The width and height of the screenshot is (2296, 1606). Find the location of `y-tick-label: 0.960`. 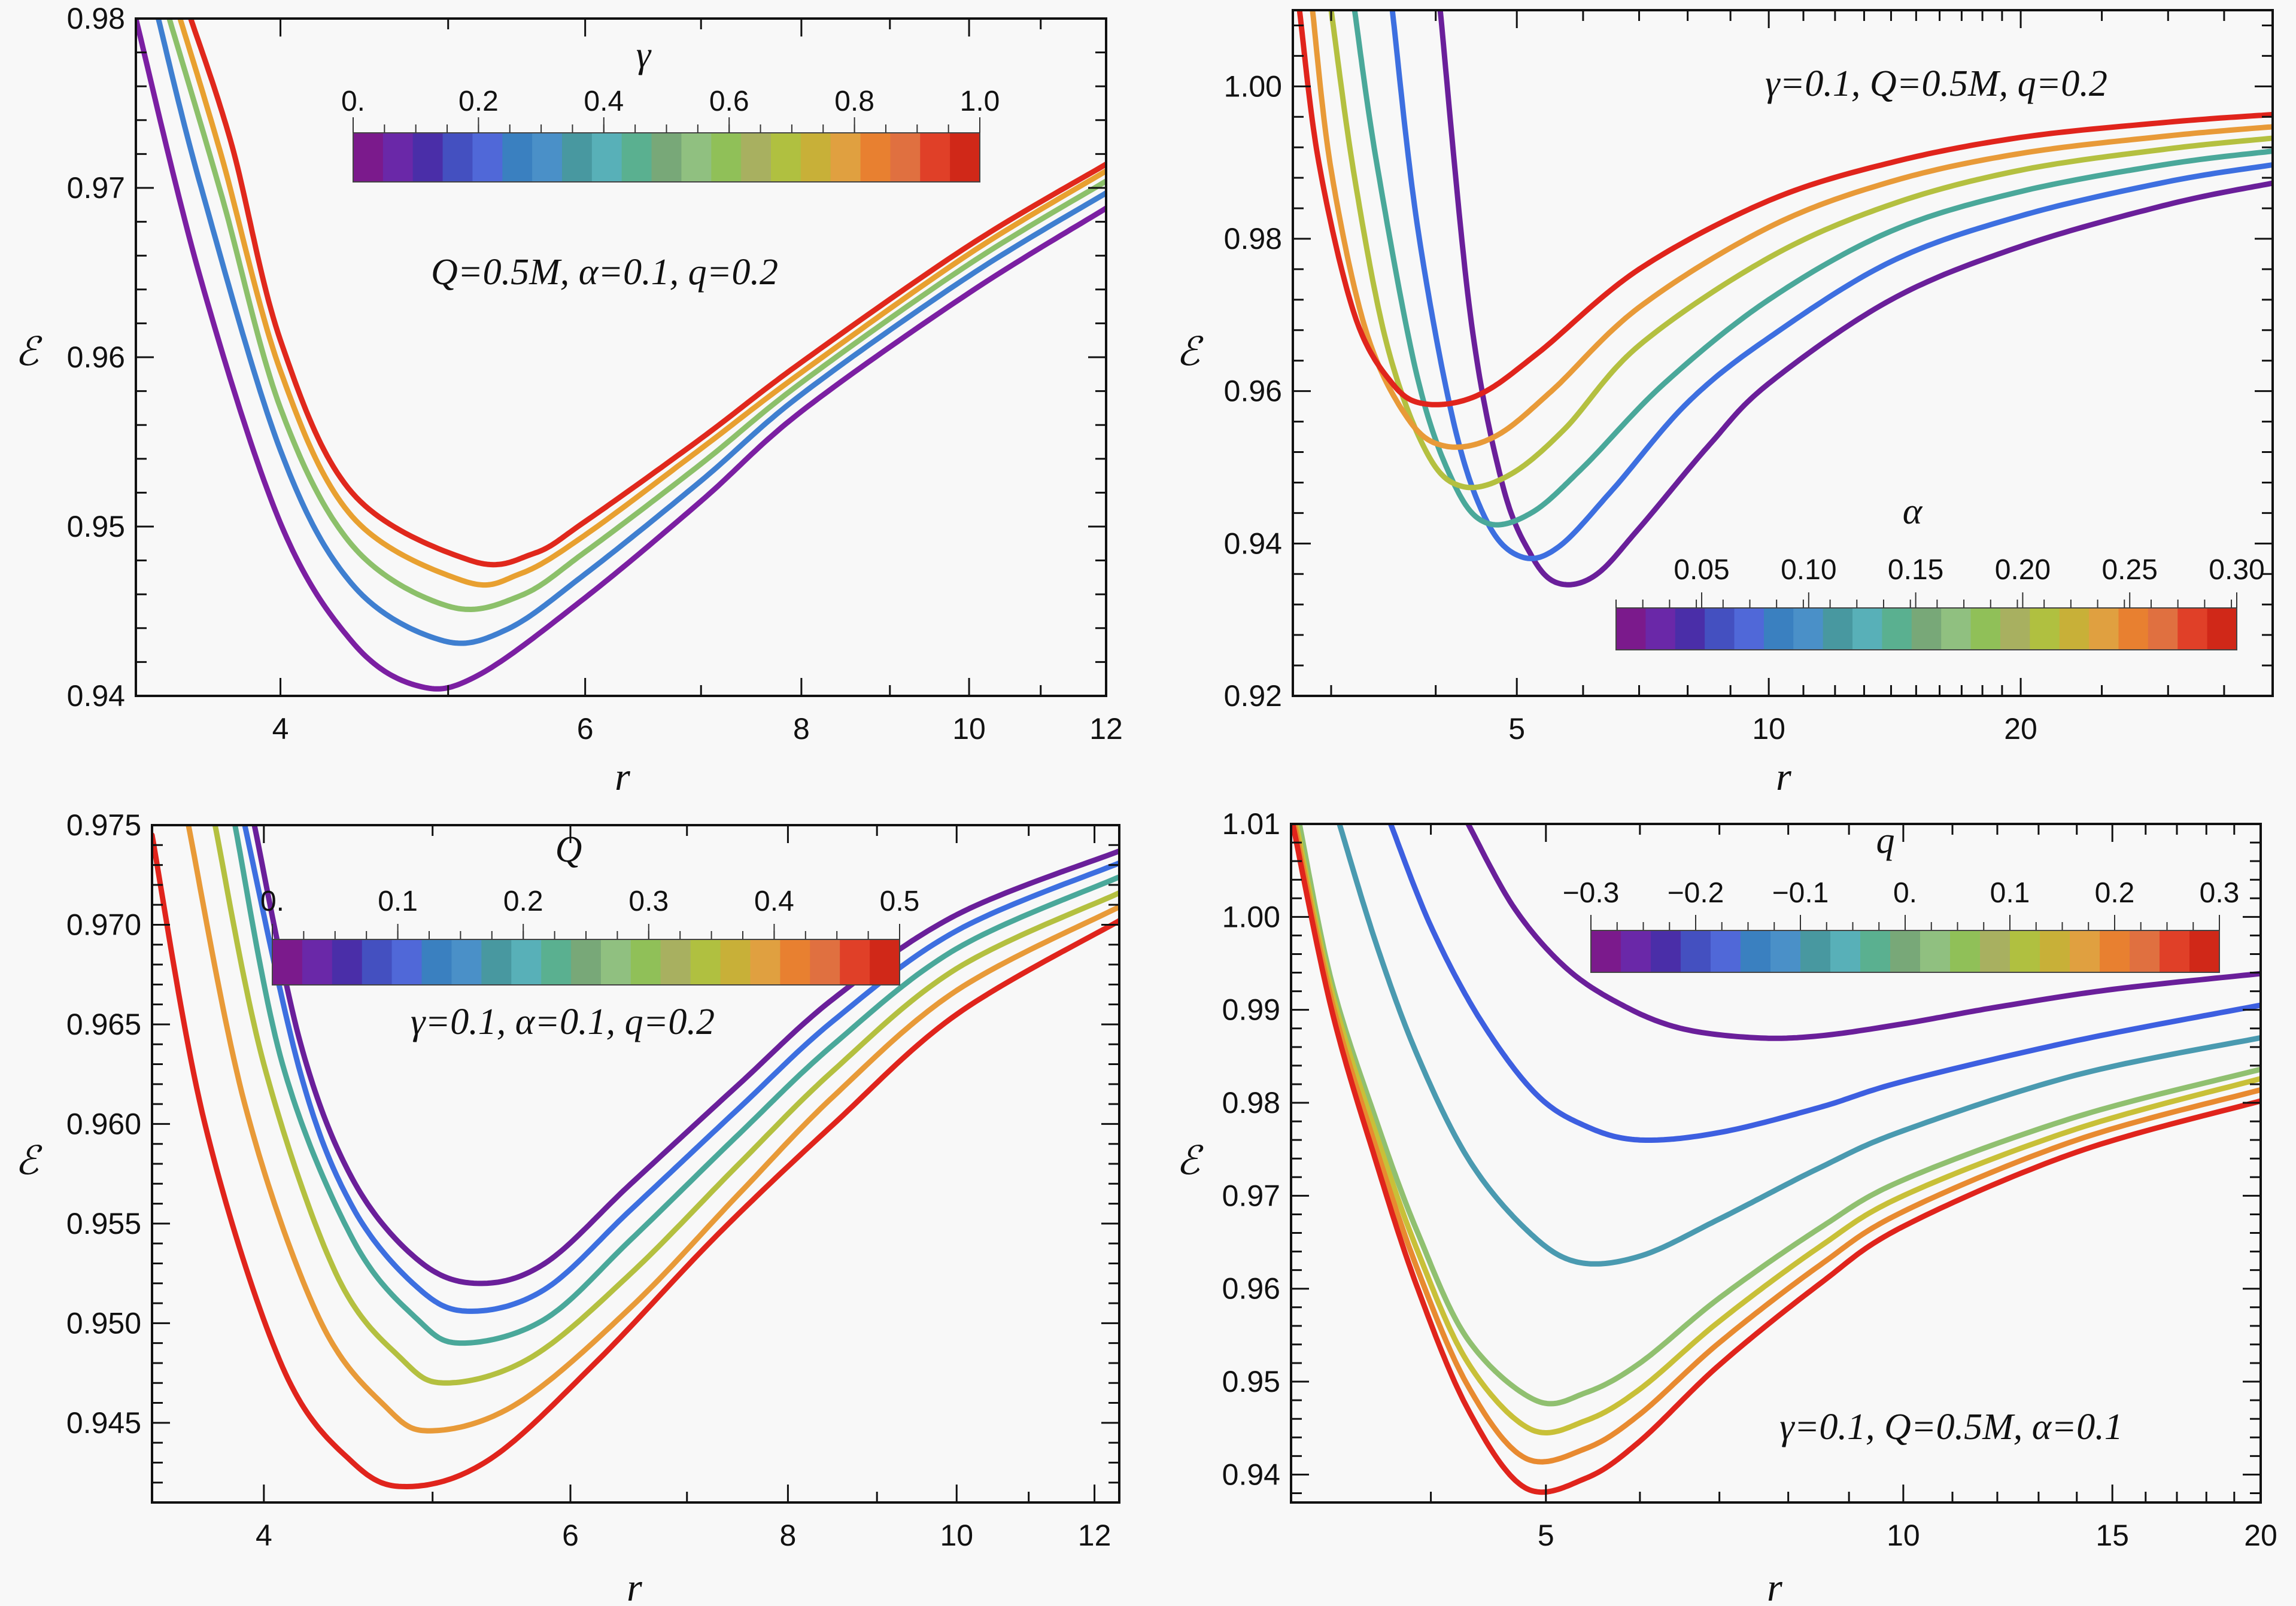

y-tick-label: 0.960 is located at coordinates (103, 1123).